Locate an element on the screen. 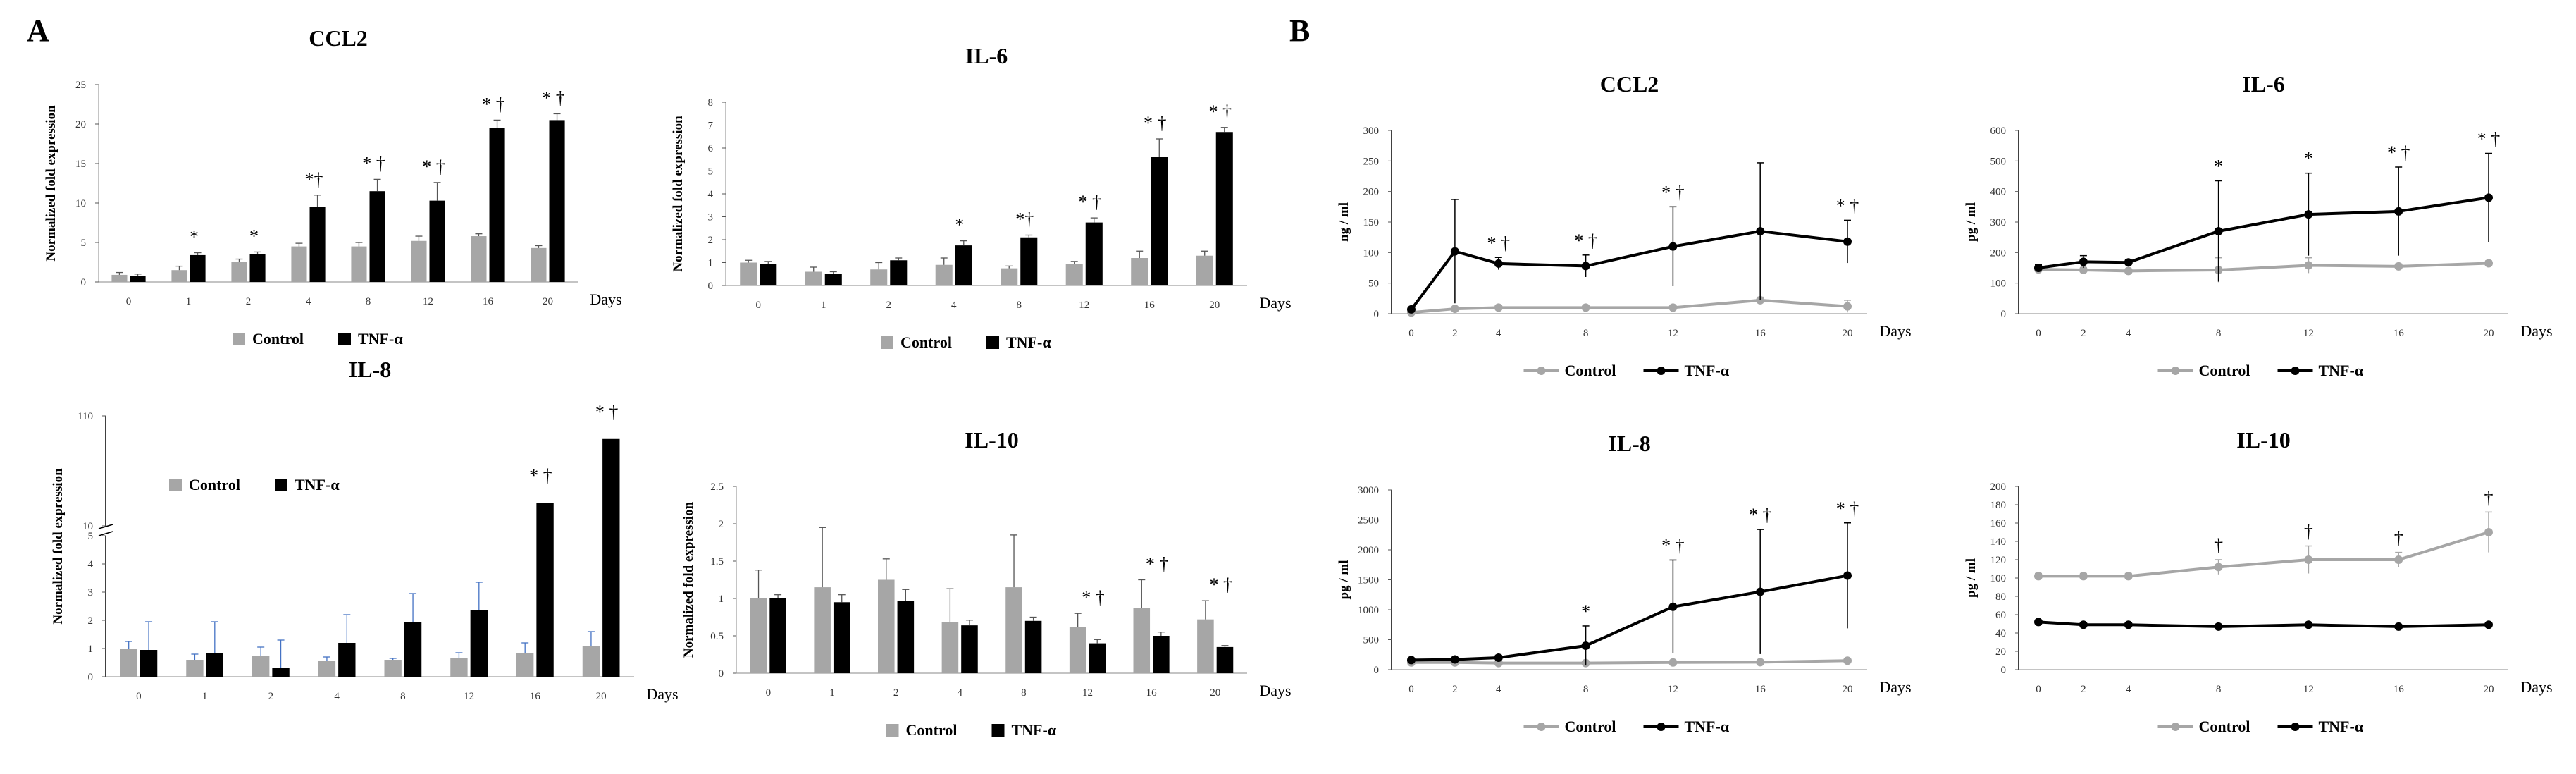  legend-marker-tnf is located at coordinates (2295, 727).